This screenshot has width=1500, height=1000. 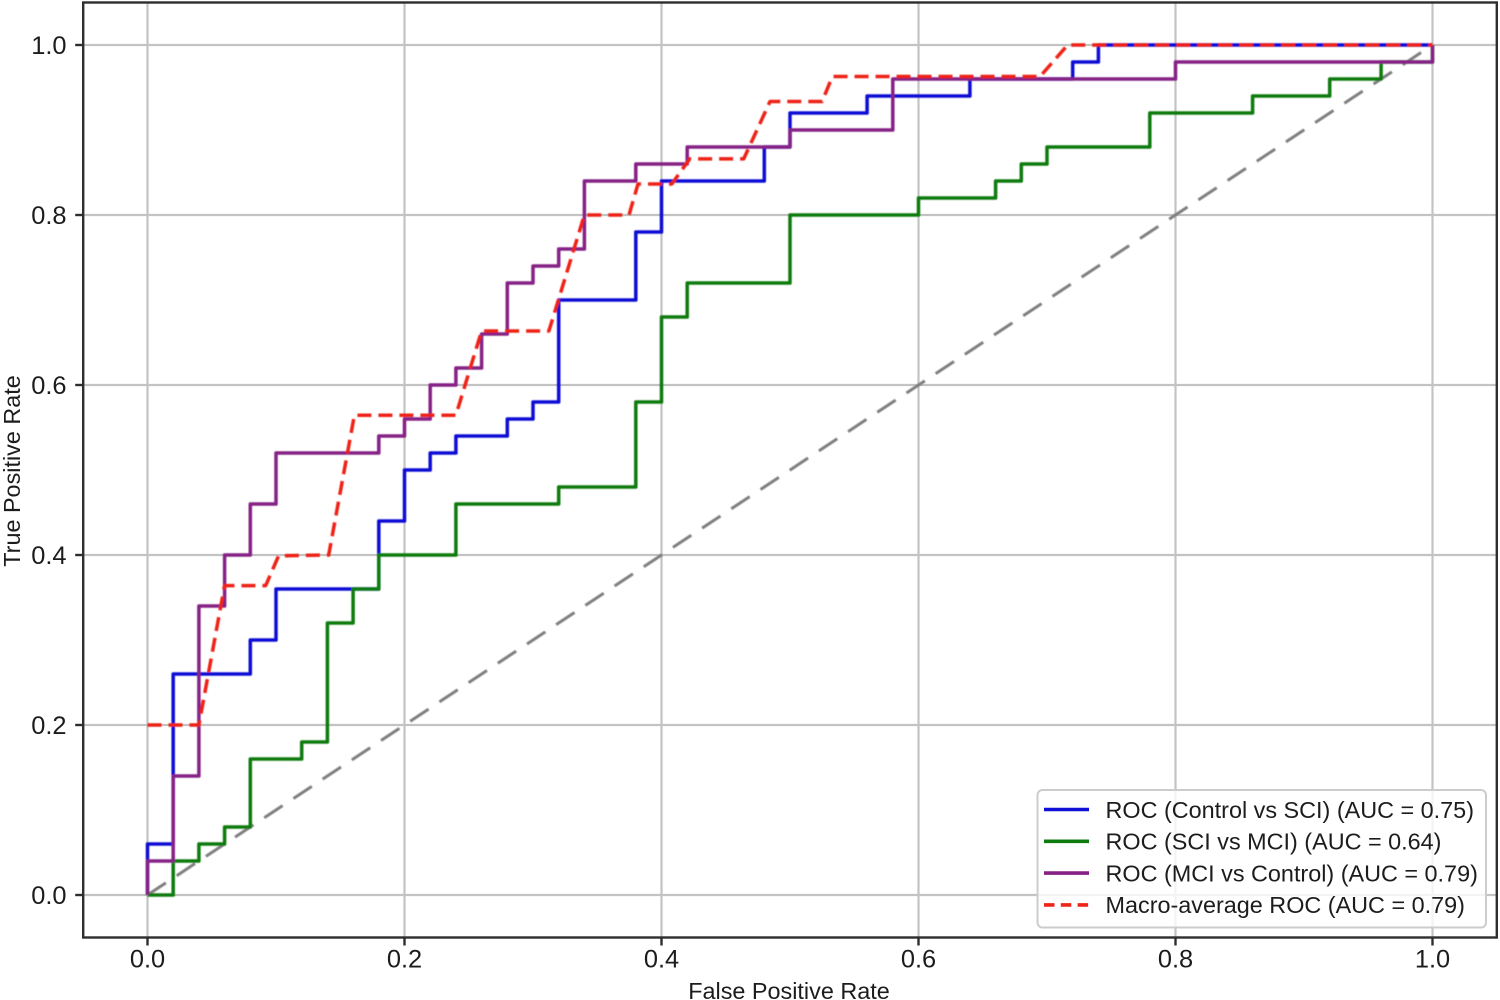 I want to click on svg-text: True Positive Rate, so click(x=12, y=471).